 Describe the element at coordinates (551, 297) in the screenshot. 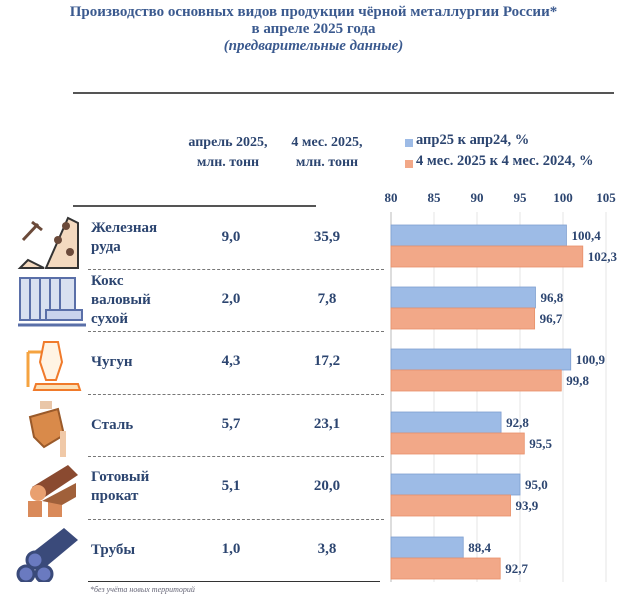

I see `data-label: 96,8` at that location.